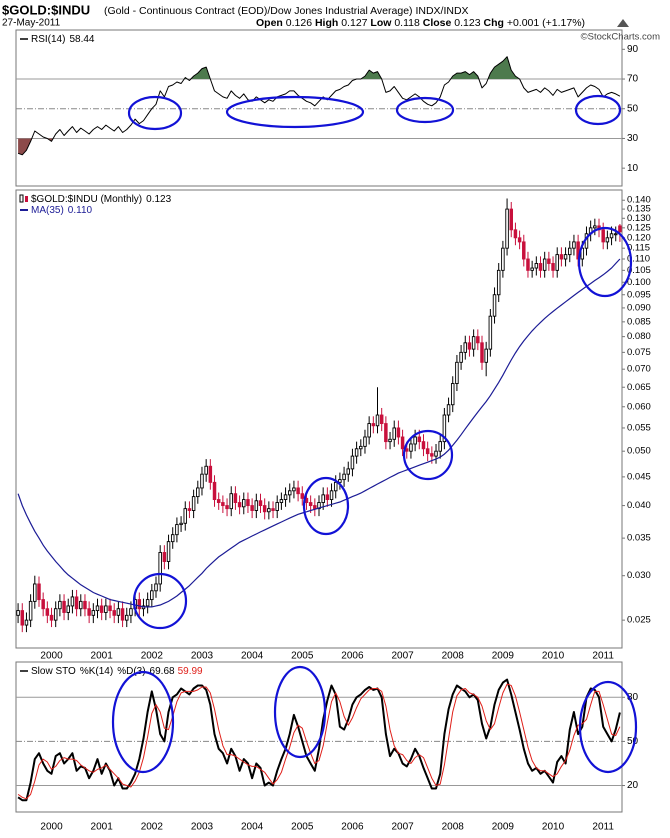 The width and height of the screenshot is (670, 838). What do you see at coordinates (639, 321) in the screenshot?
I see `y-tick-label: 0.085` at bounding box center [639, 321].